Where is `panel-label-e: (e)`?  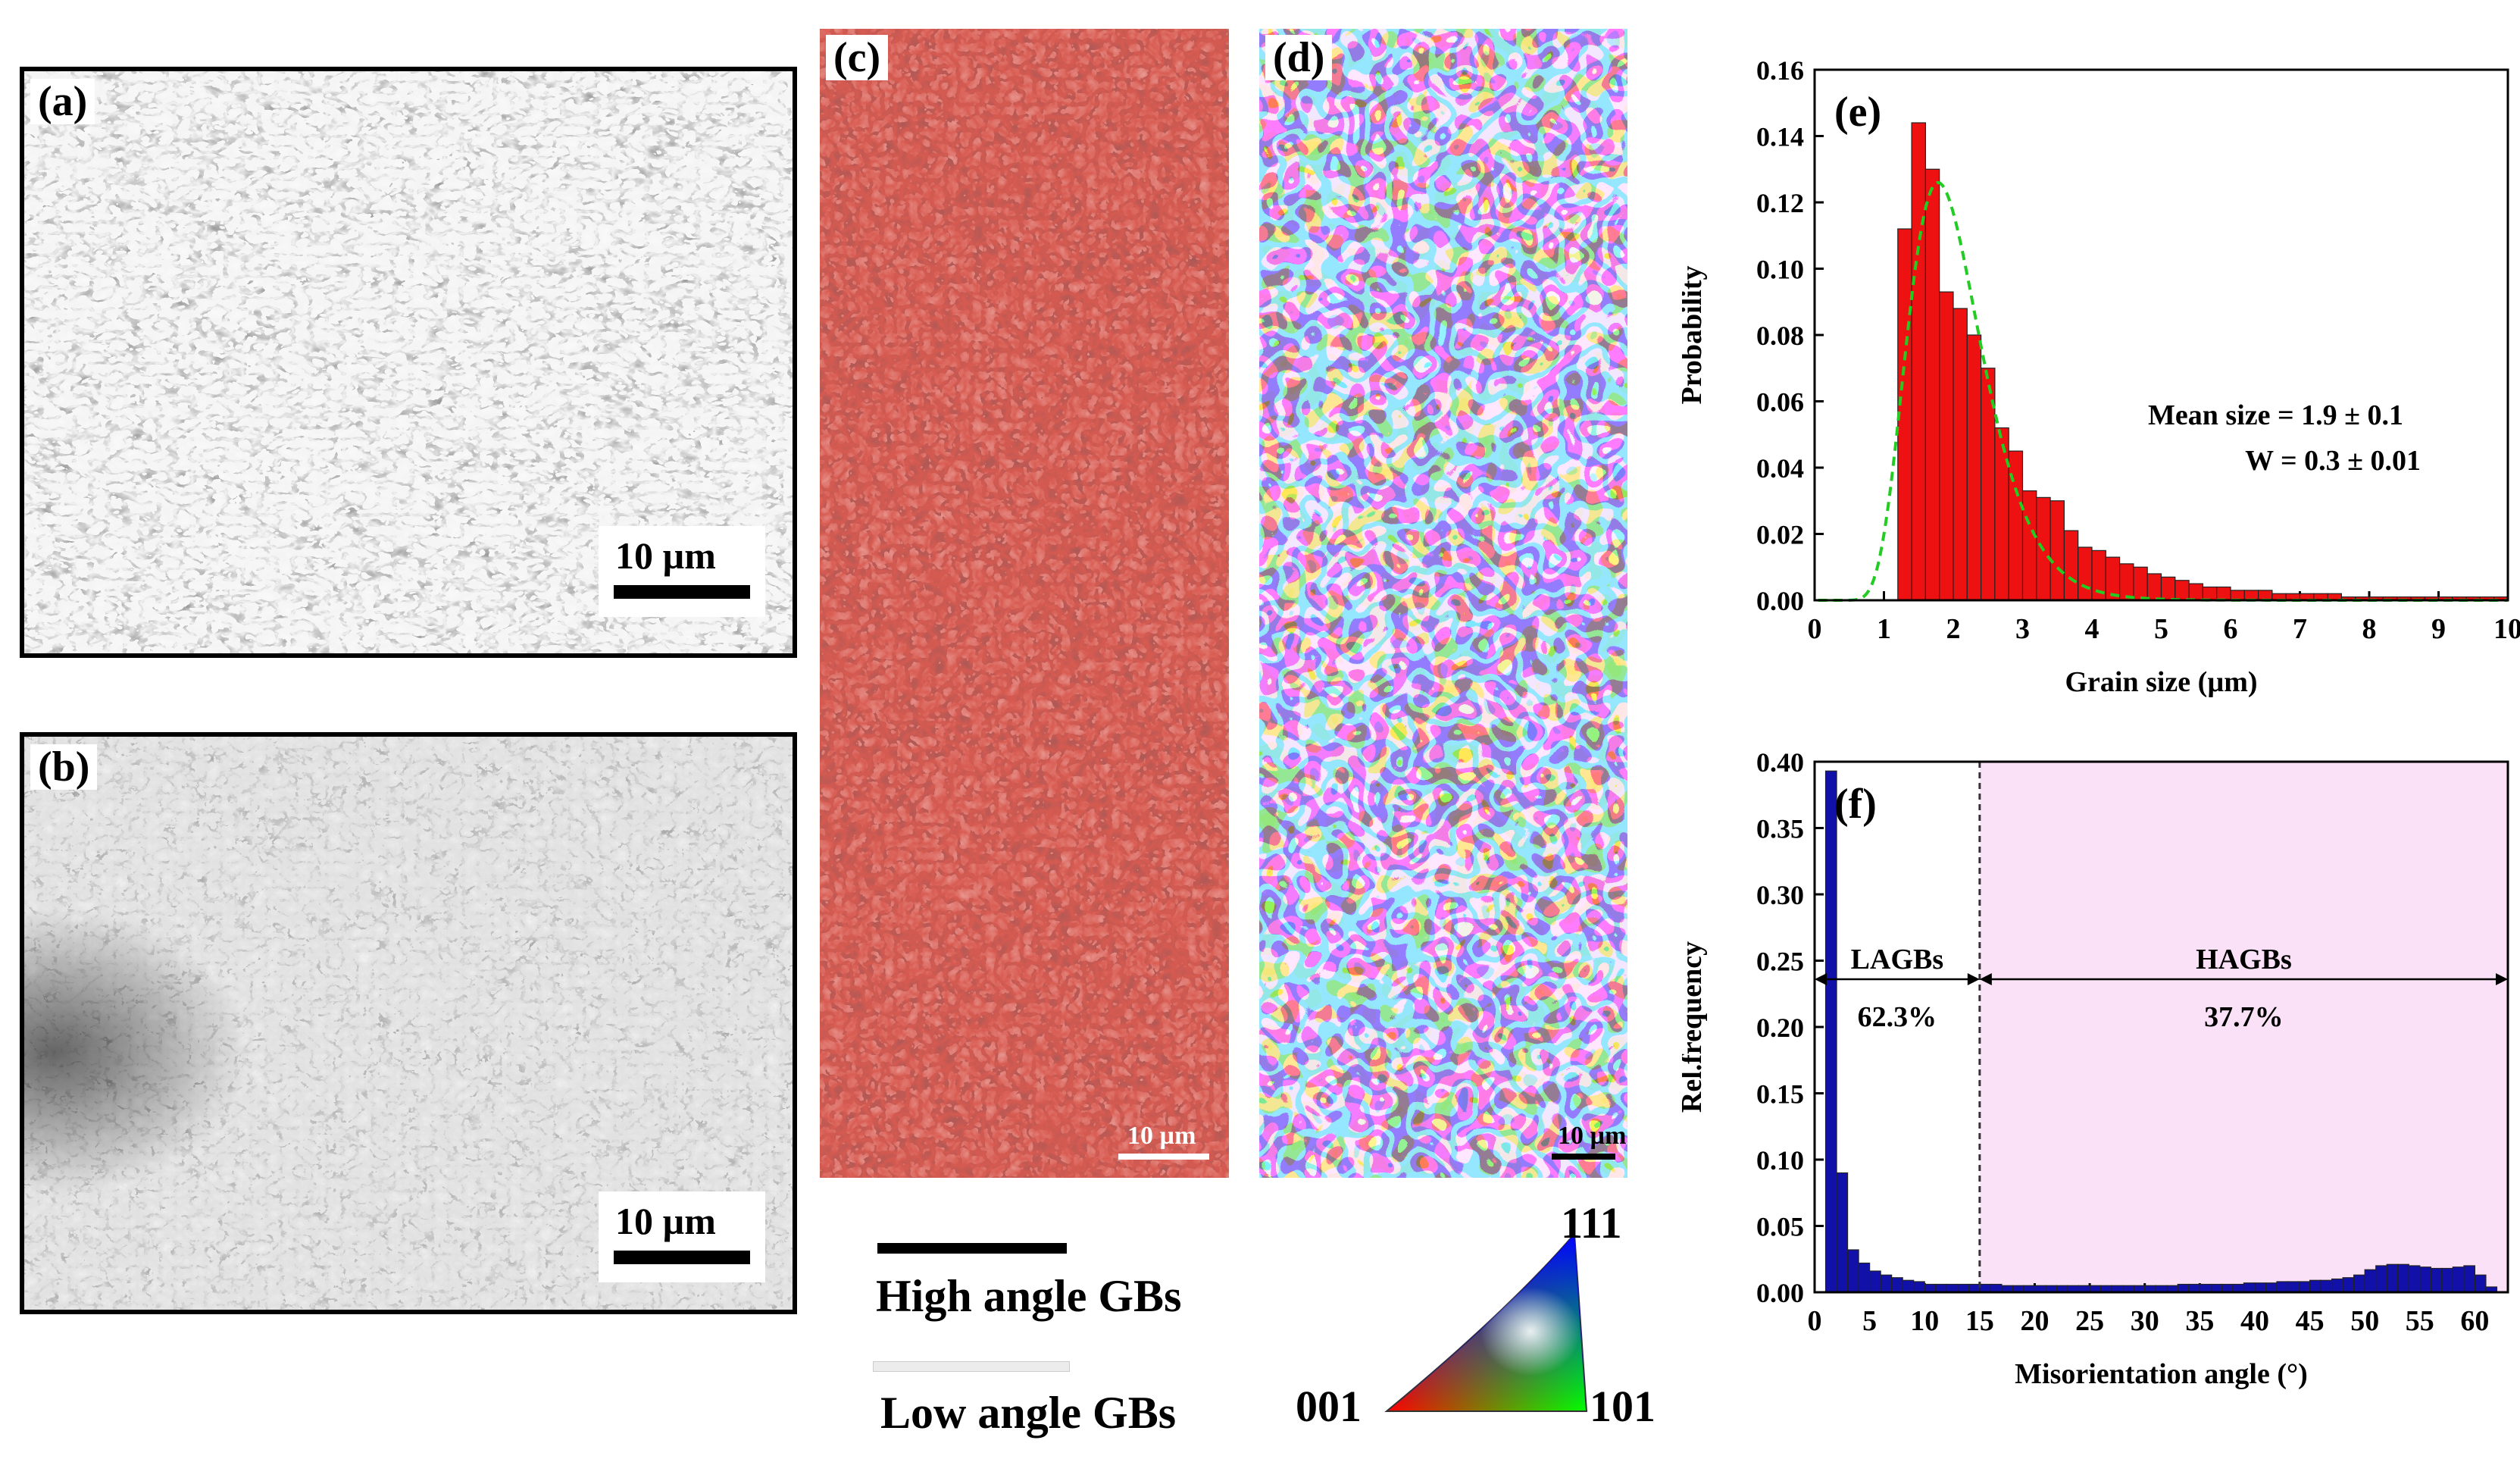 panel-label-e: (e) is located at coordinates (1857, 112).